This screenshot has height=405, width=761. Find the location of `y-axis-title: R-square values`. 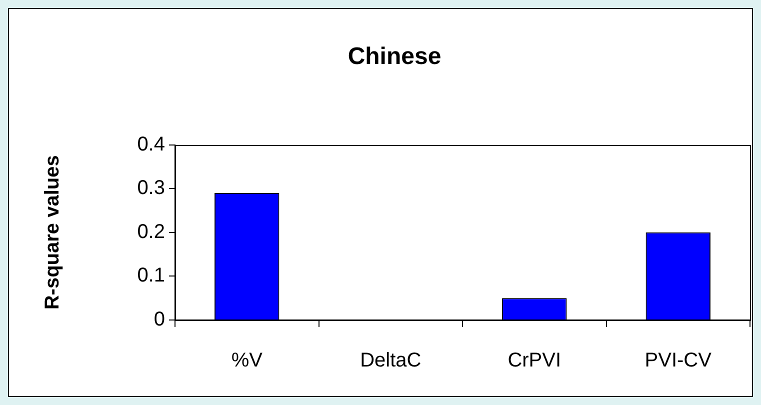

y-axis-title: R-square values is located at coordinates (53, 232).